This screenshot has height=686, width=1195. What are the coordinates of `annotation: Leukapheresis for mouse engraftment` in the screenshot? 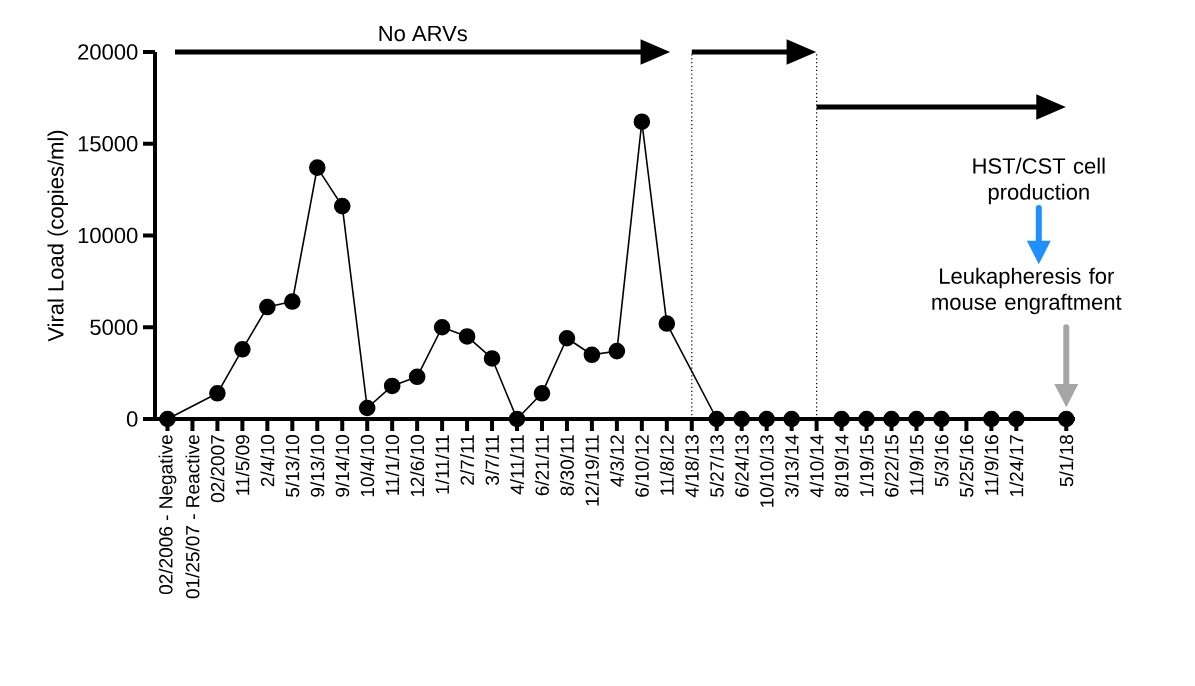 It's located at (1027, 291).